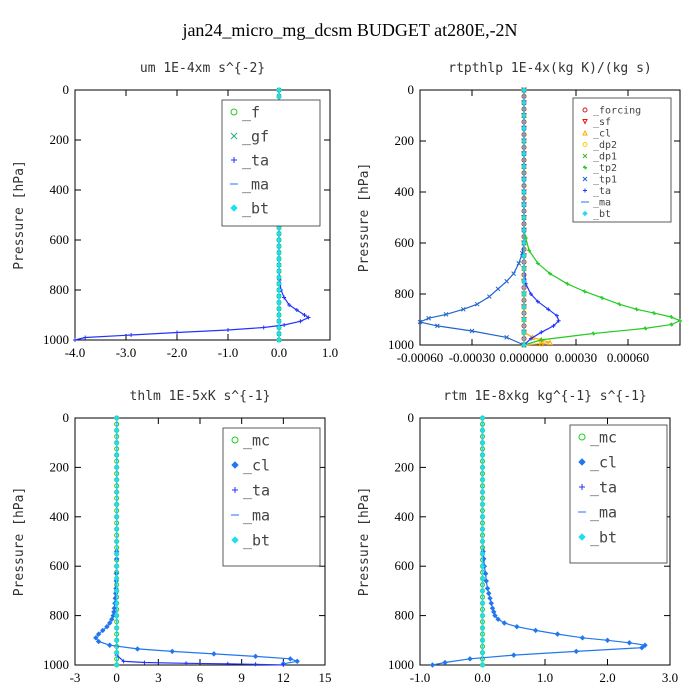  Describe the element at coordinates (116, 677) in the screenshot. I see `x-tick-label: 0` at that location.